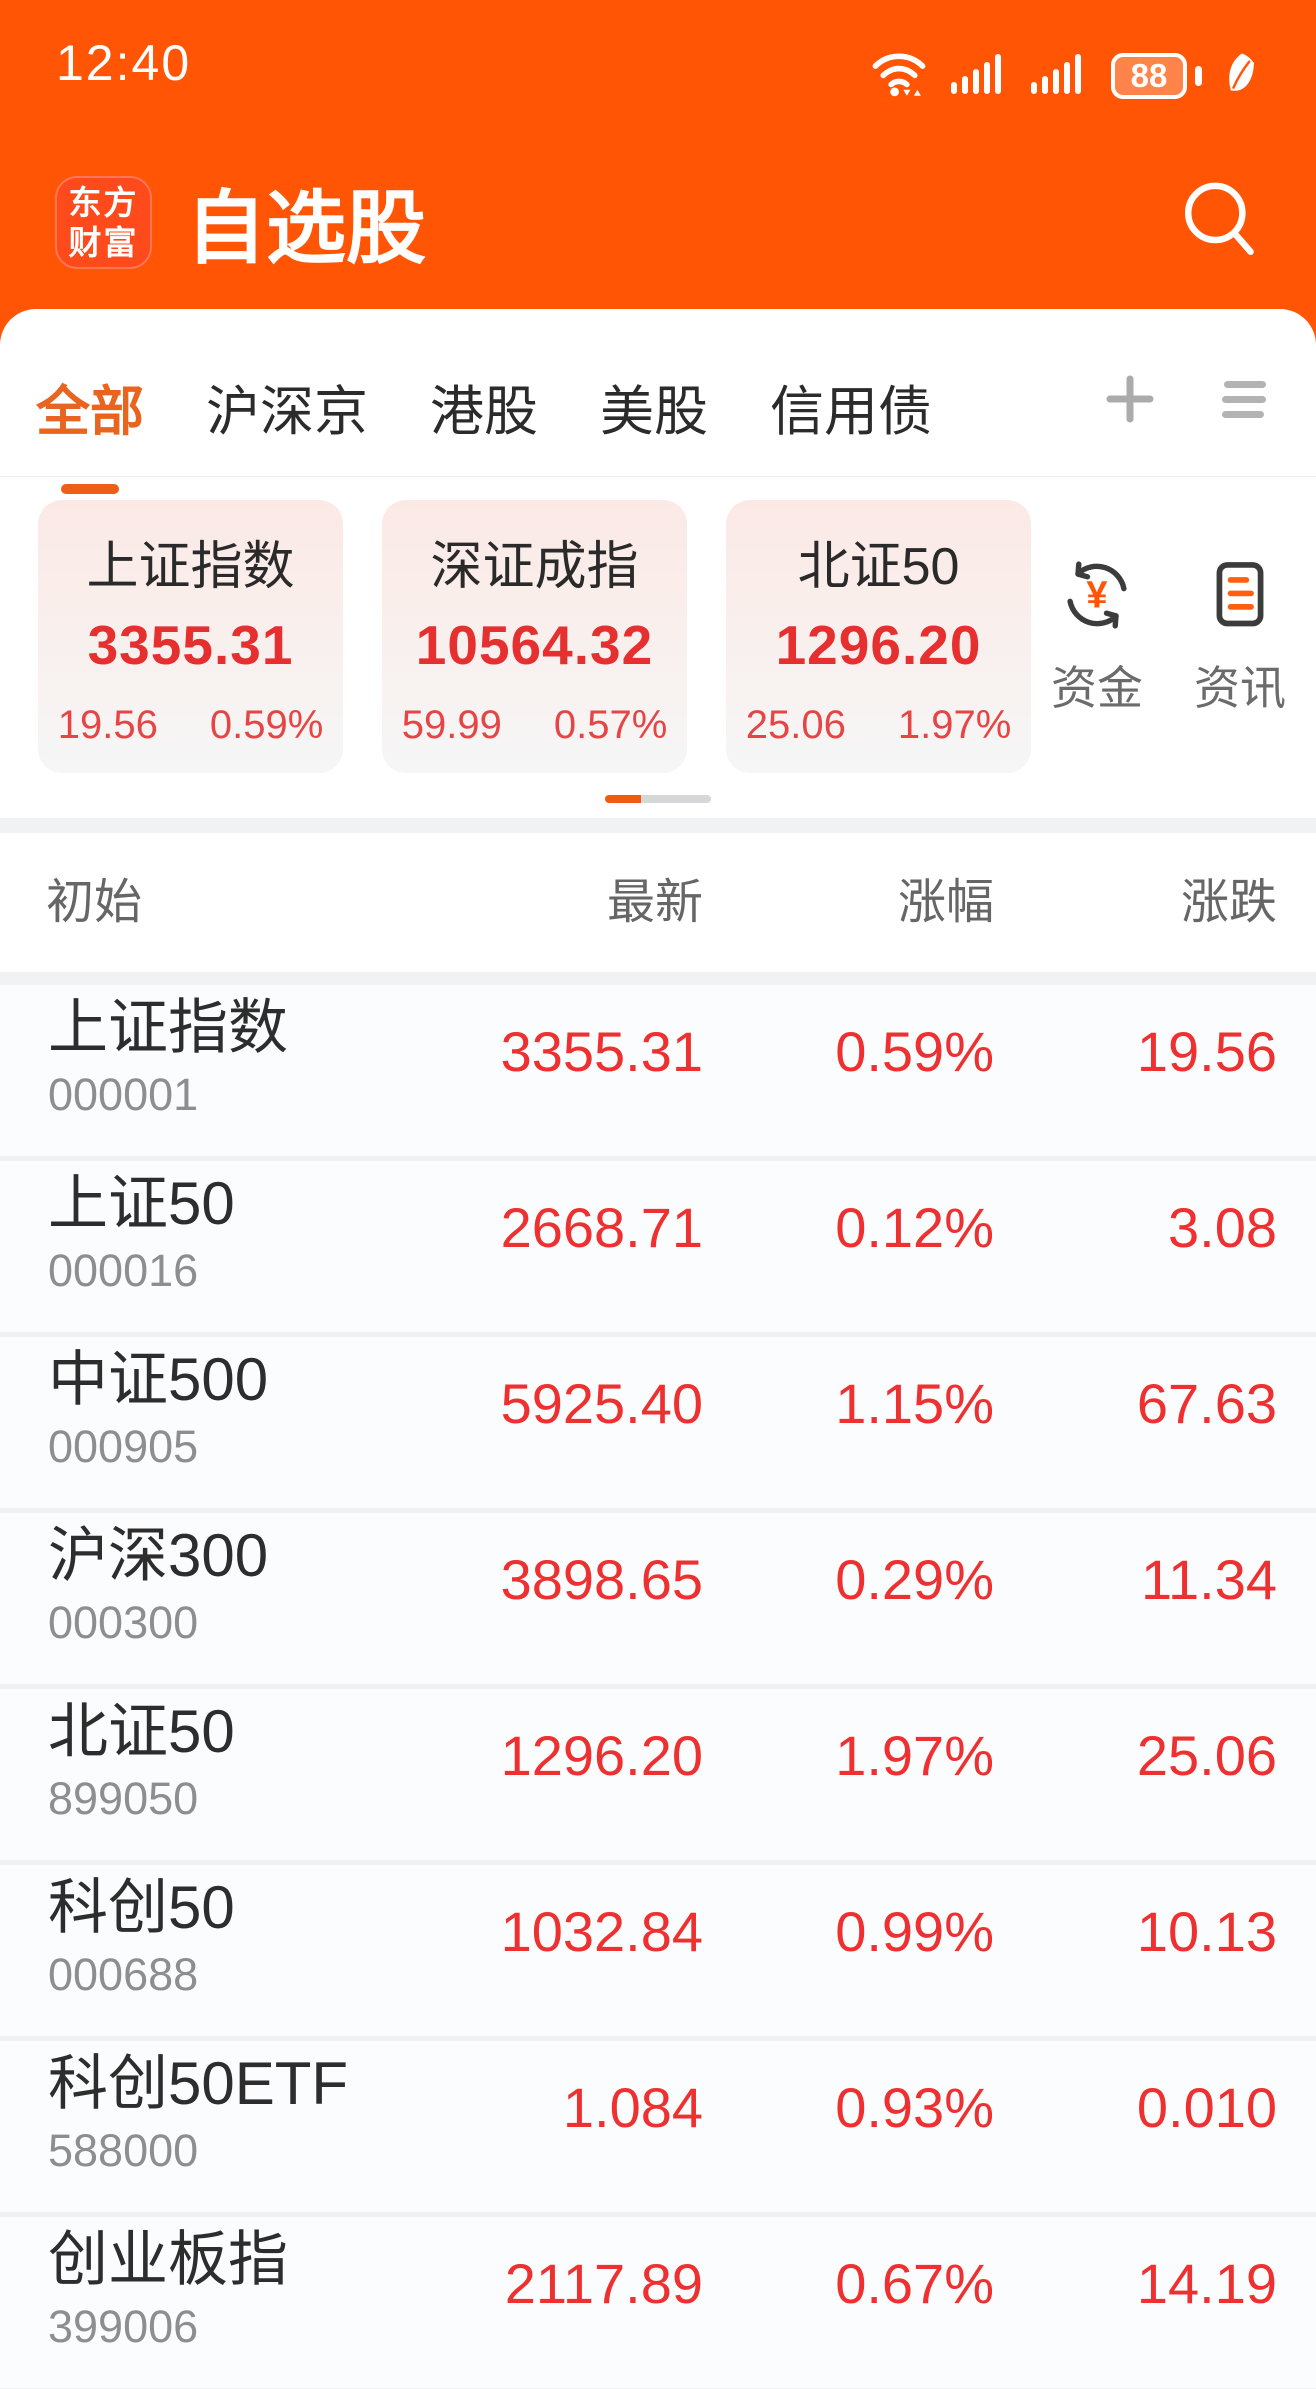  What do you see at coordinates (1149, 76) in the screenshot?
I see `battery-icon: 88` at bounding box center [1149, 76].